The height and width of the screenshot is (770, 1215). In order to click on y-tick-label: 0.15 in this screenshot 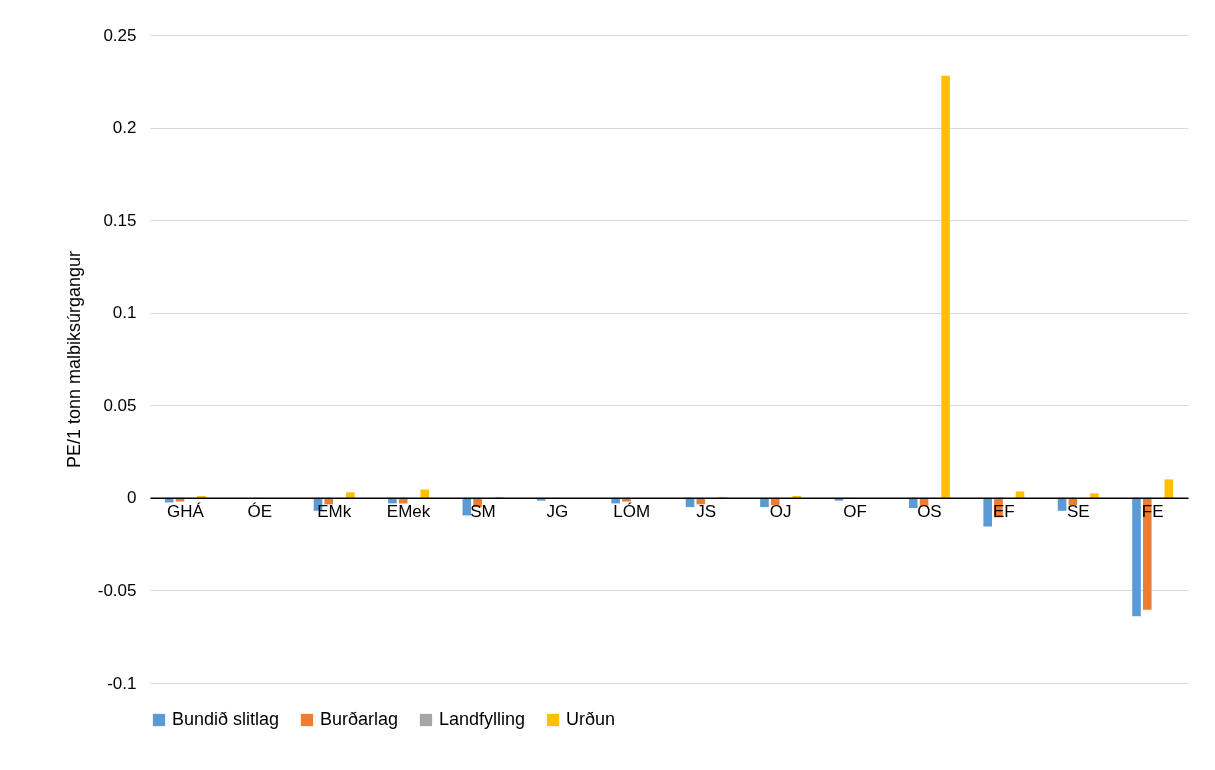, I will do `click(120, 220)`.